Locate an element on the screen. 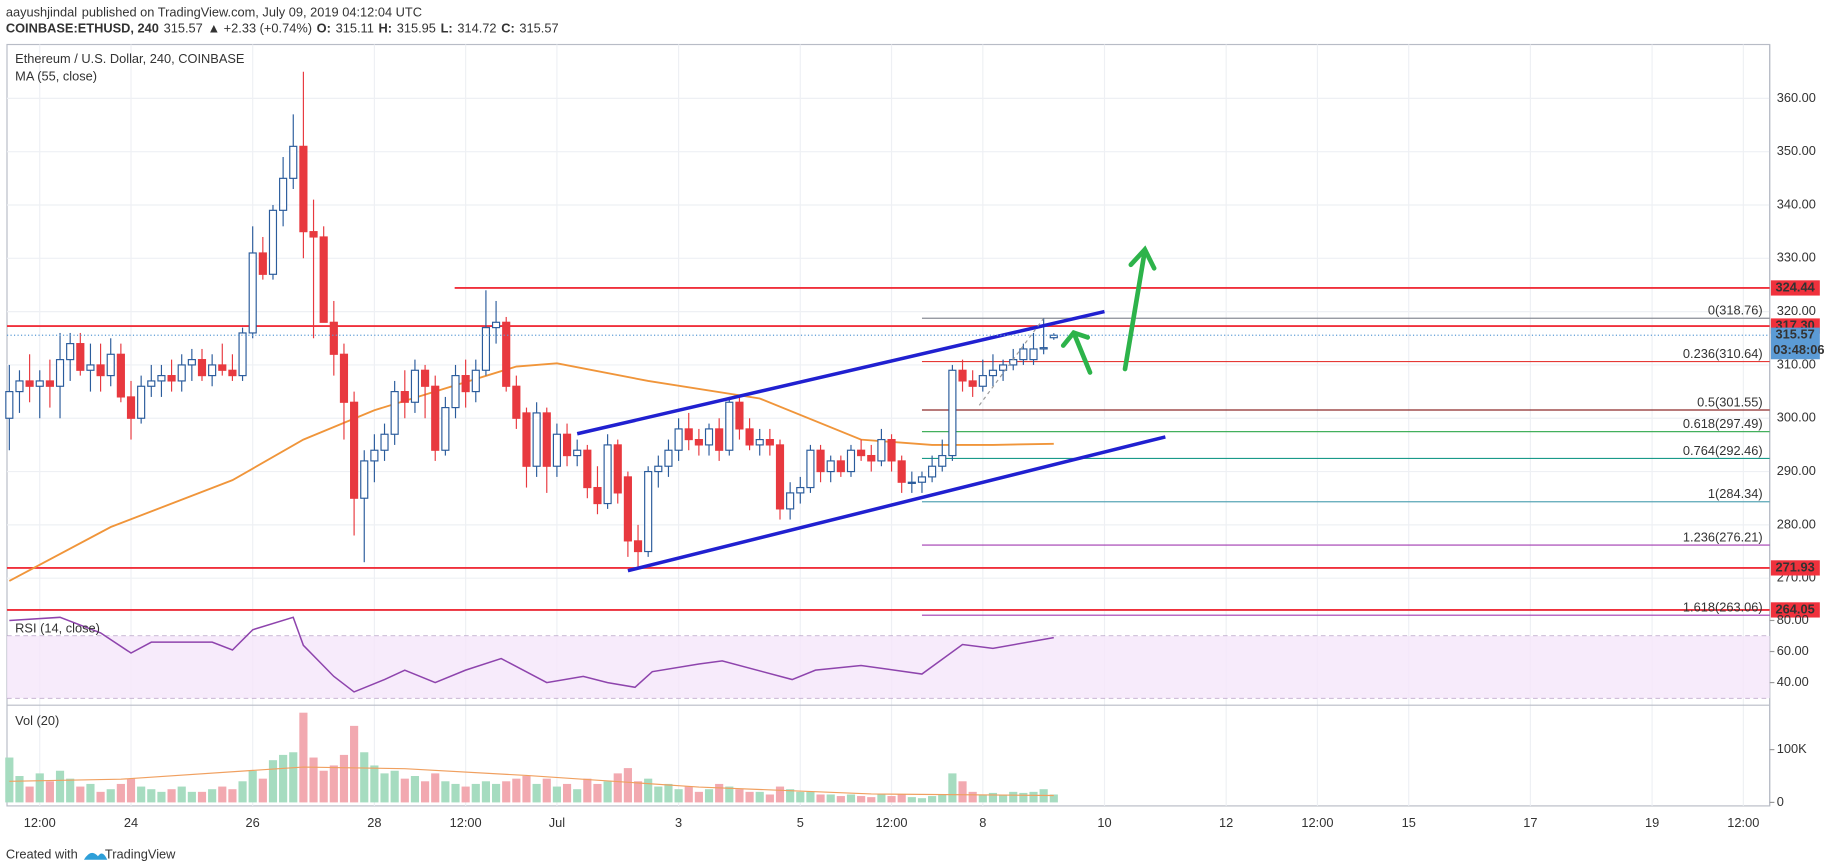 The image size is (1828, 868). ohlc-value: 314.72 is located at coordinates (476, 28).